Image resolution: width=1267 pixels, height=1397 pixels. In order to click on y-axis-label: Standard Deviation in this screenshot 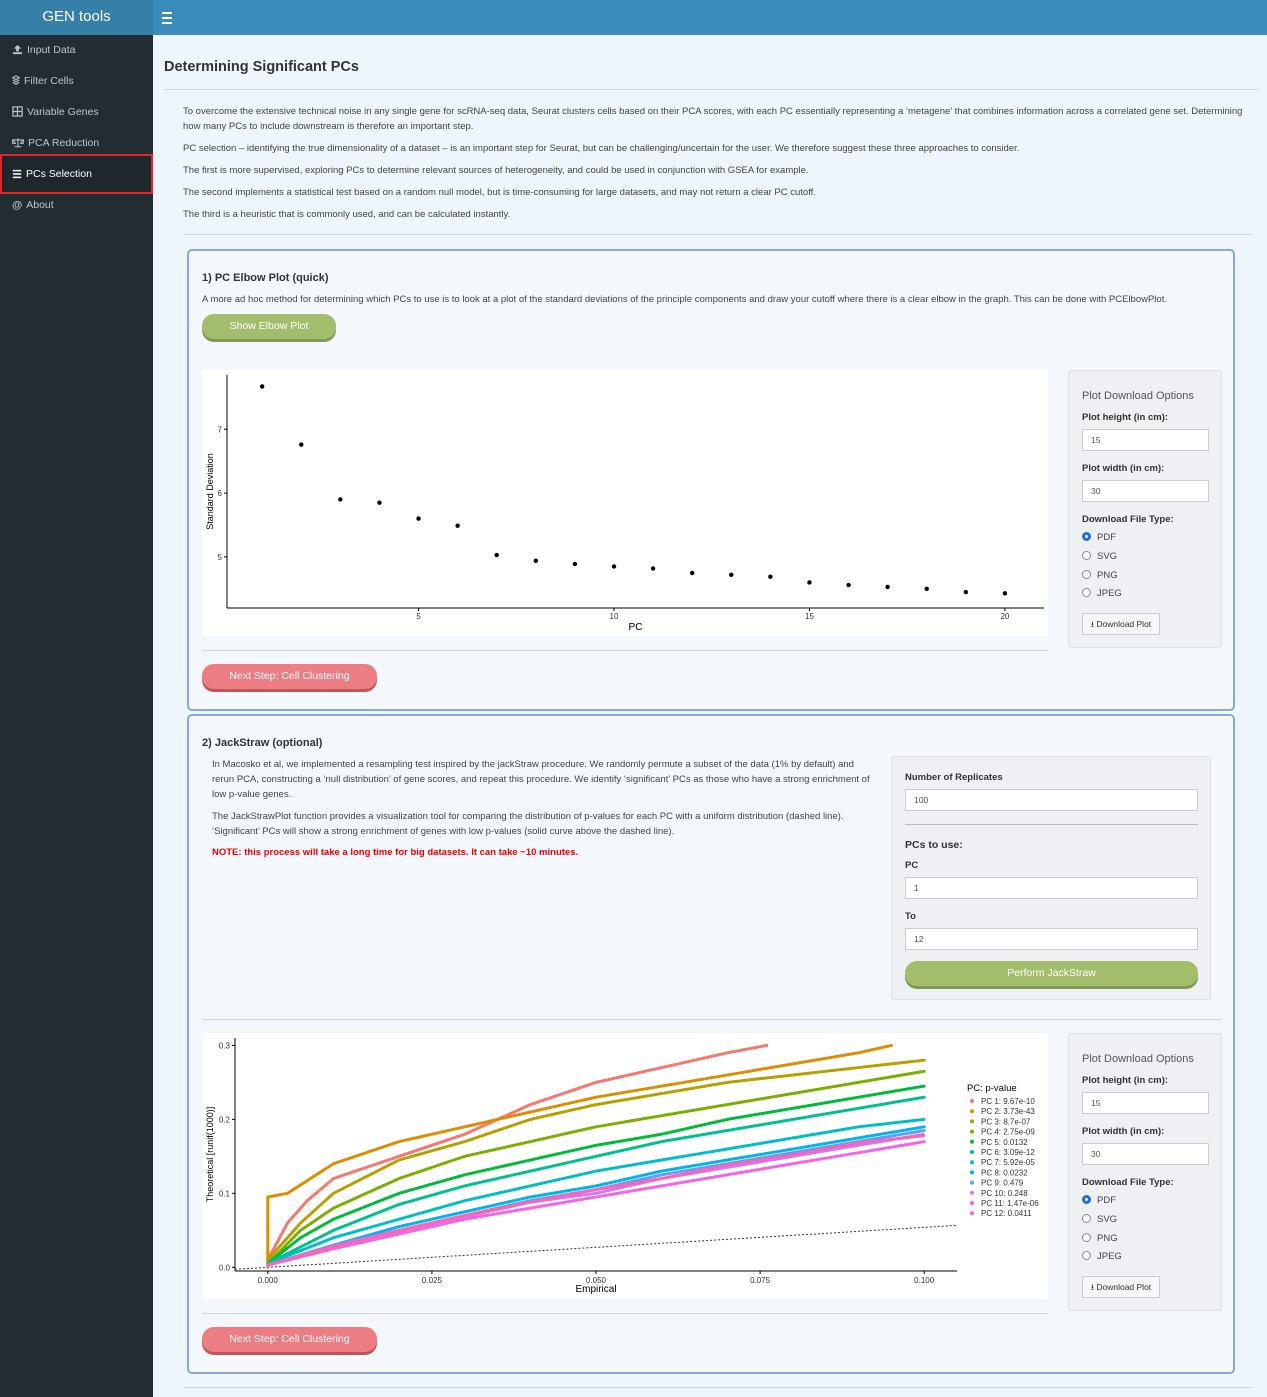, I will do `click(210, 491)`.